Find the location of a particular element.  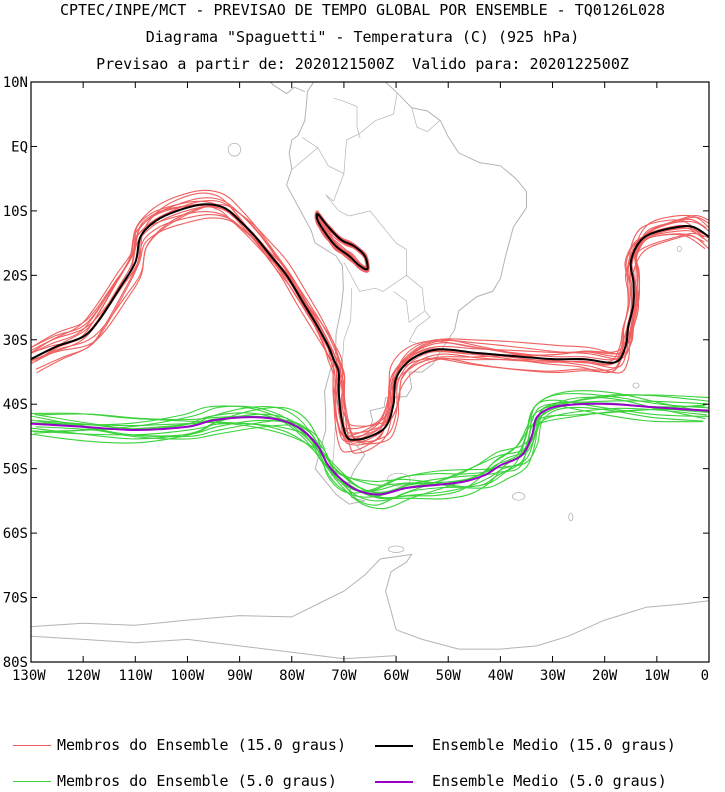

antarctica-outline is located at coordinates (370, 601).